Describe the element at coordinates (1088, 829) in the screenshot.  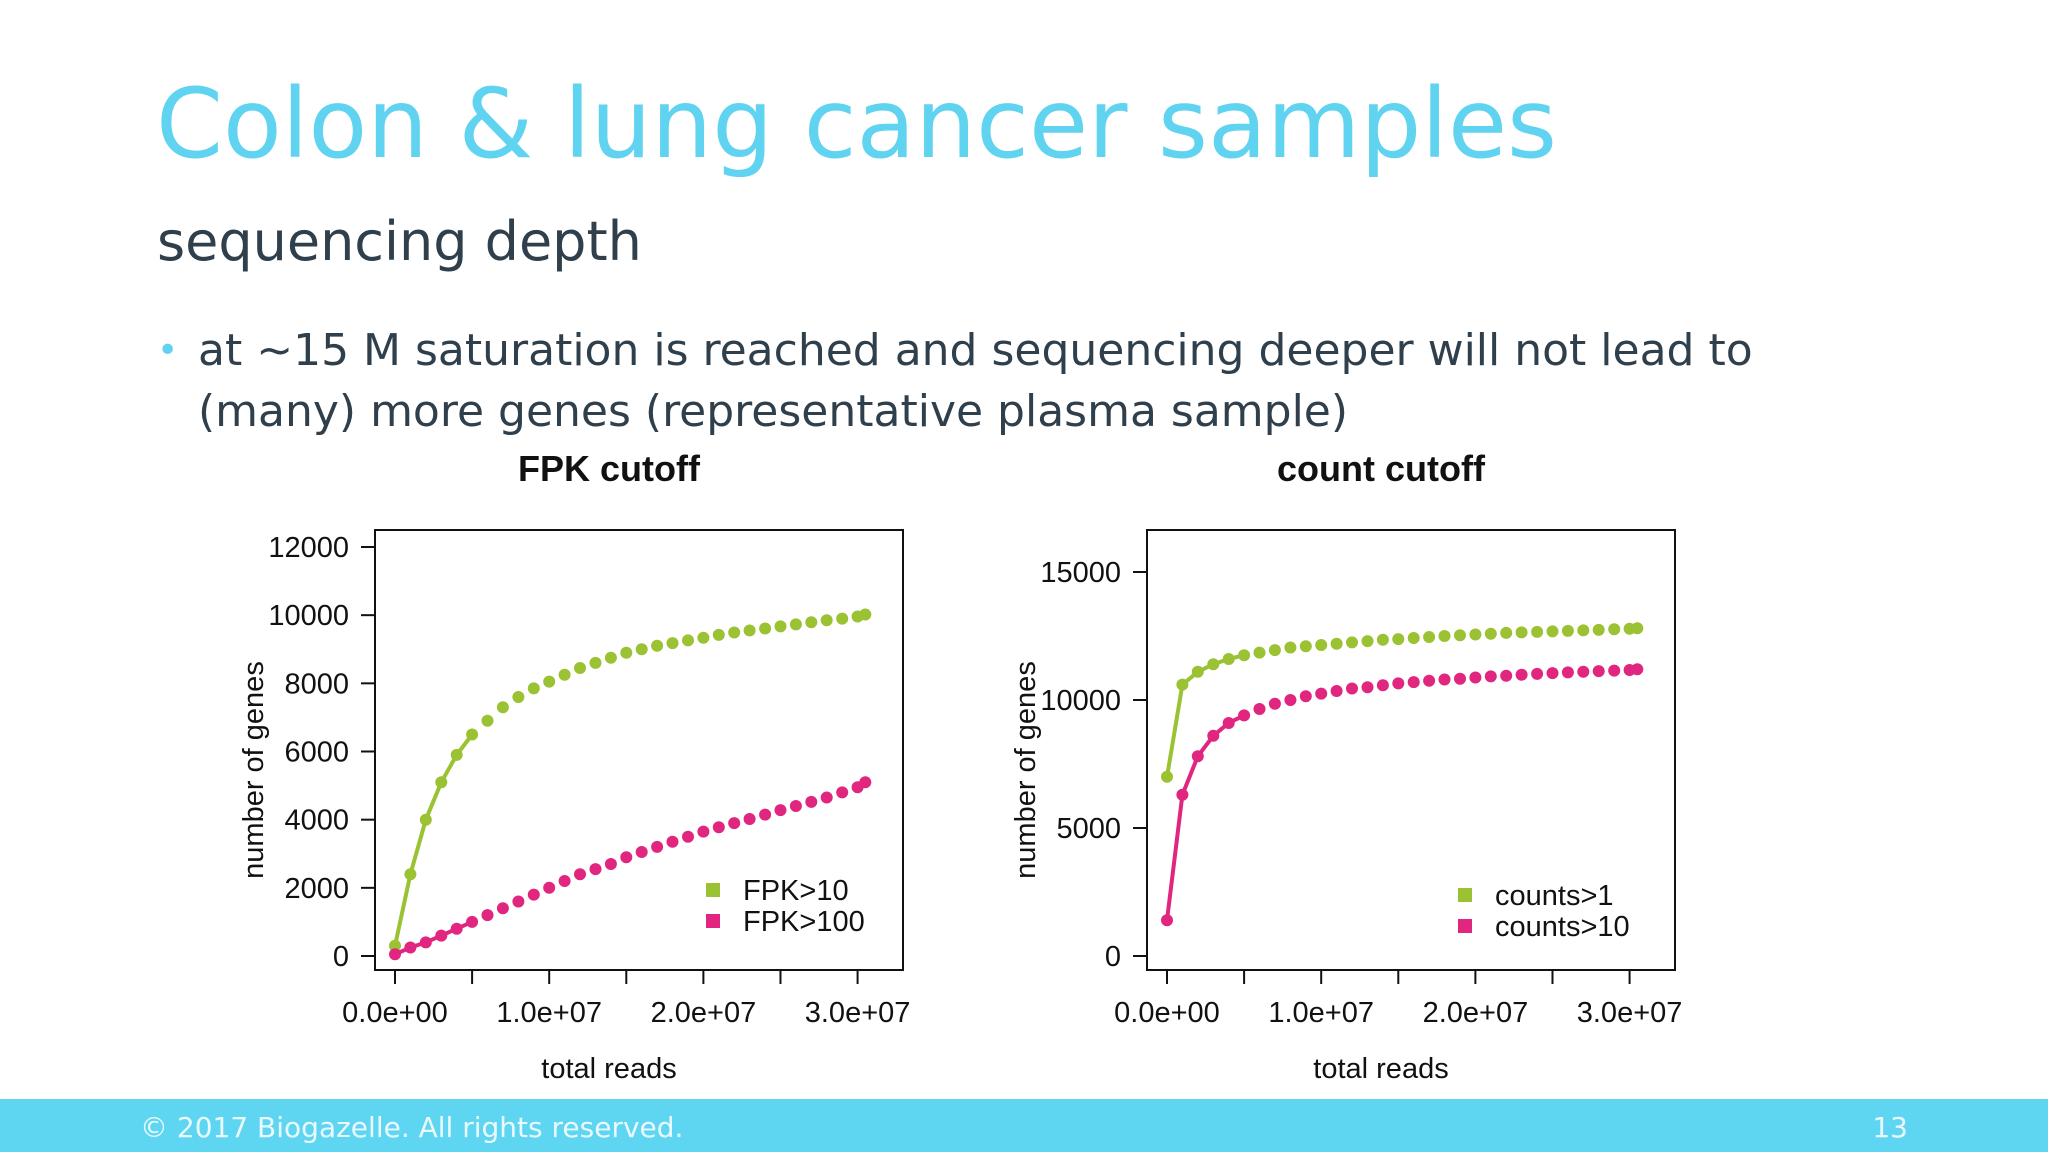
I see `y-tick-label: 5000` at that location.